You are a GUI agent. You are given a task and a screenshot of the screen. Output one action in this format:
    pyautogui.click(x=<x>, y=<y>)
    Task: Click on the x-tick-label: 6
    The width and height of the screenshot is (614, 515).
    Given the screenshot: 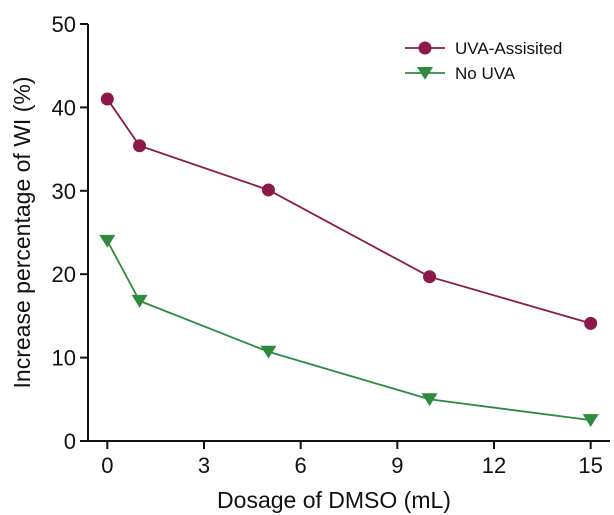 What is the action you would take?
    pyautogui.click(x=301, y=465)
    